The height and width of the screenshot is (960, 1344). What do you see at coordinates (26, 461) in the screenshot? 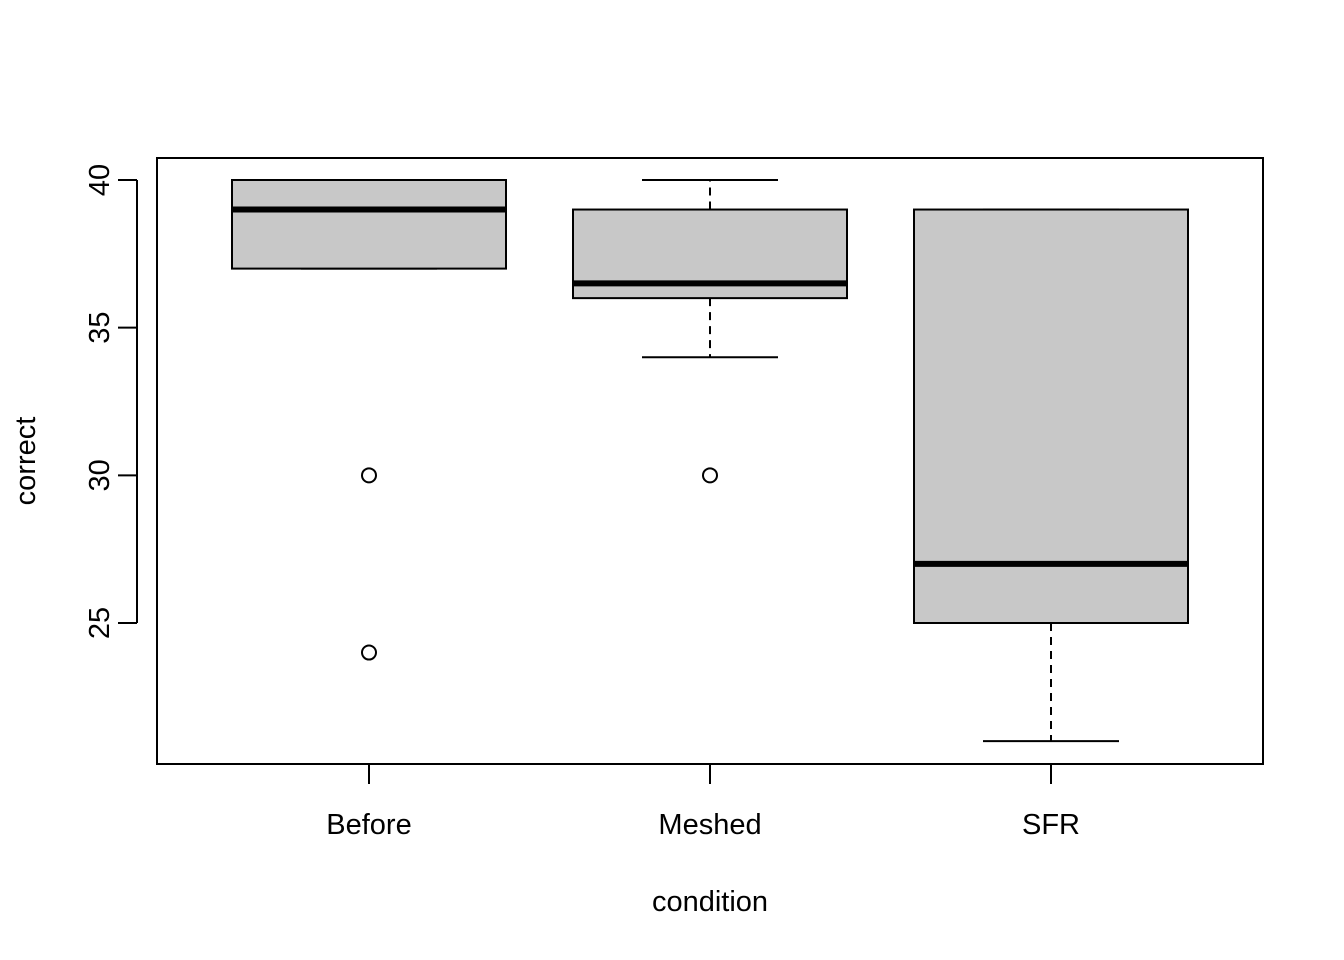
I see `y-axis-label: correct` at bounding box center [26, 461].